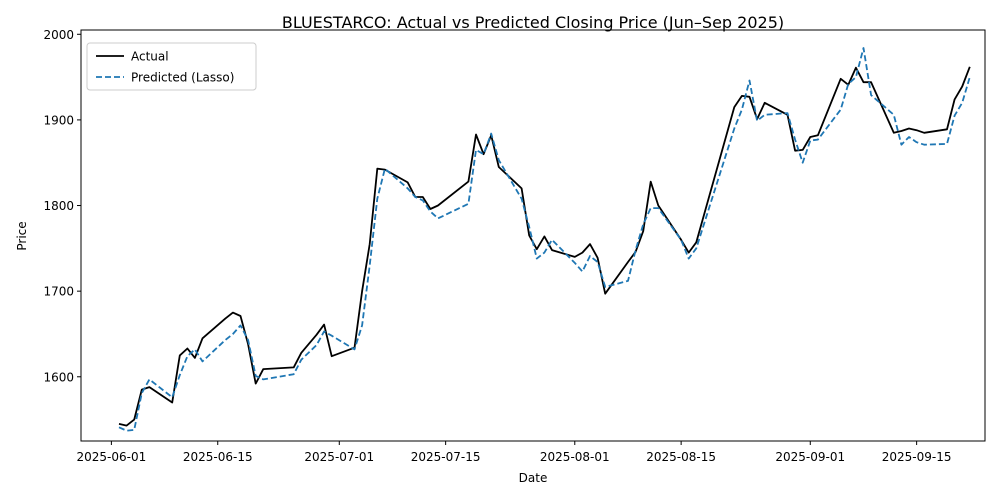 The height and width of the screenshot is (500, 1000). Describe the element at coordinates (681, 457) in the screenshot. I see `x-tick-label: 2025-08-15` at that location.